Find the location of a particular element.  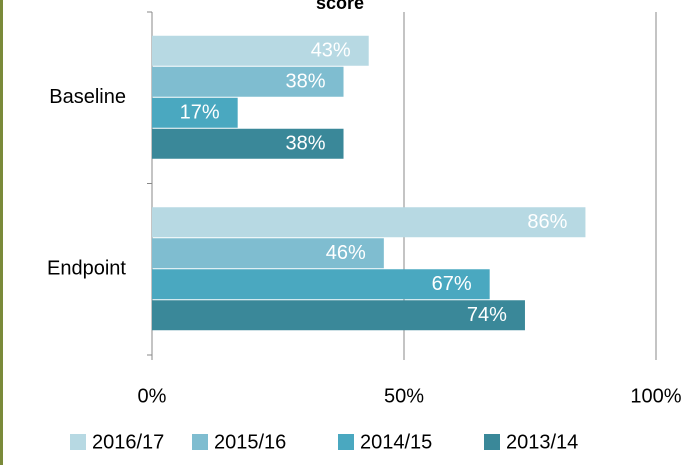

data-label: 46% is located at coordinates (346, 253).